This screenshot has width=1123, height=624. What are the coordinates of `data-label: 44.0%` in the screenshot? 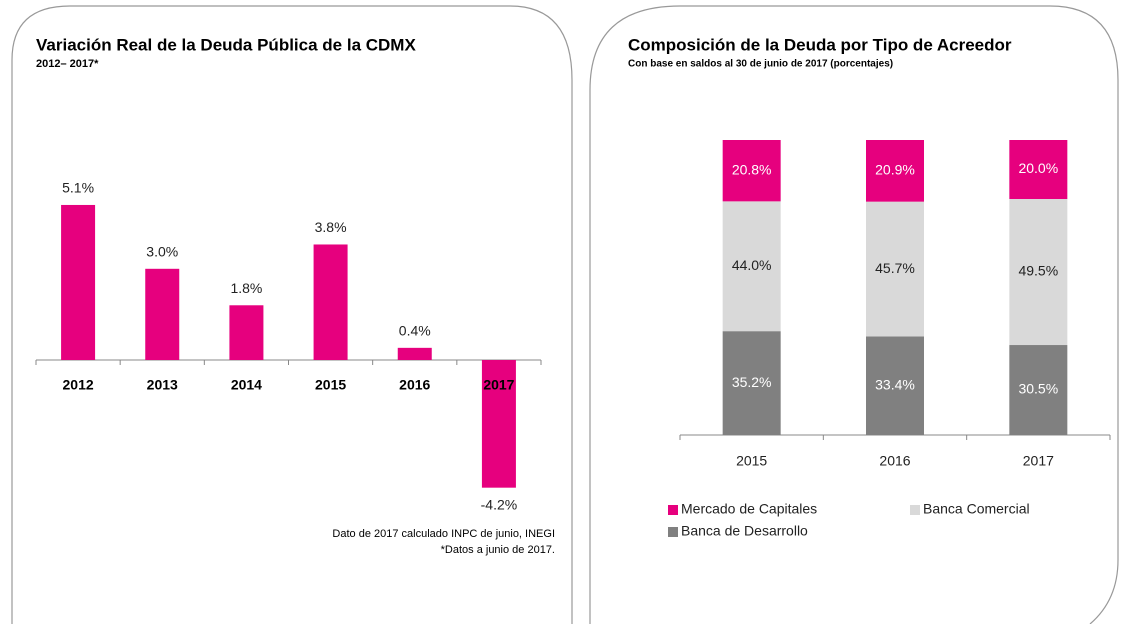 It's located at (752, 265).